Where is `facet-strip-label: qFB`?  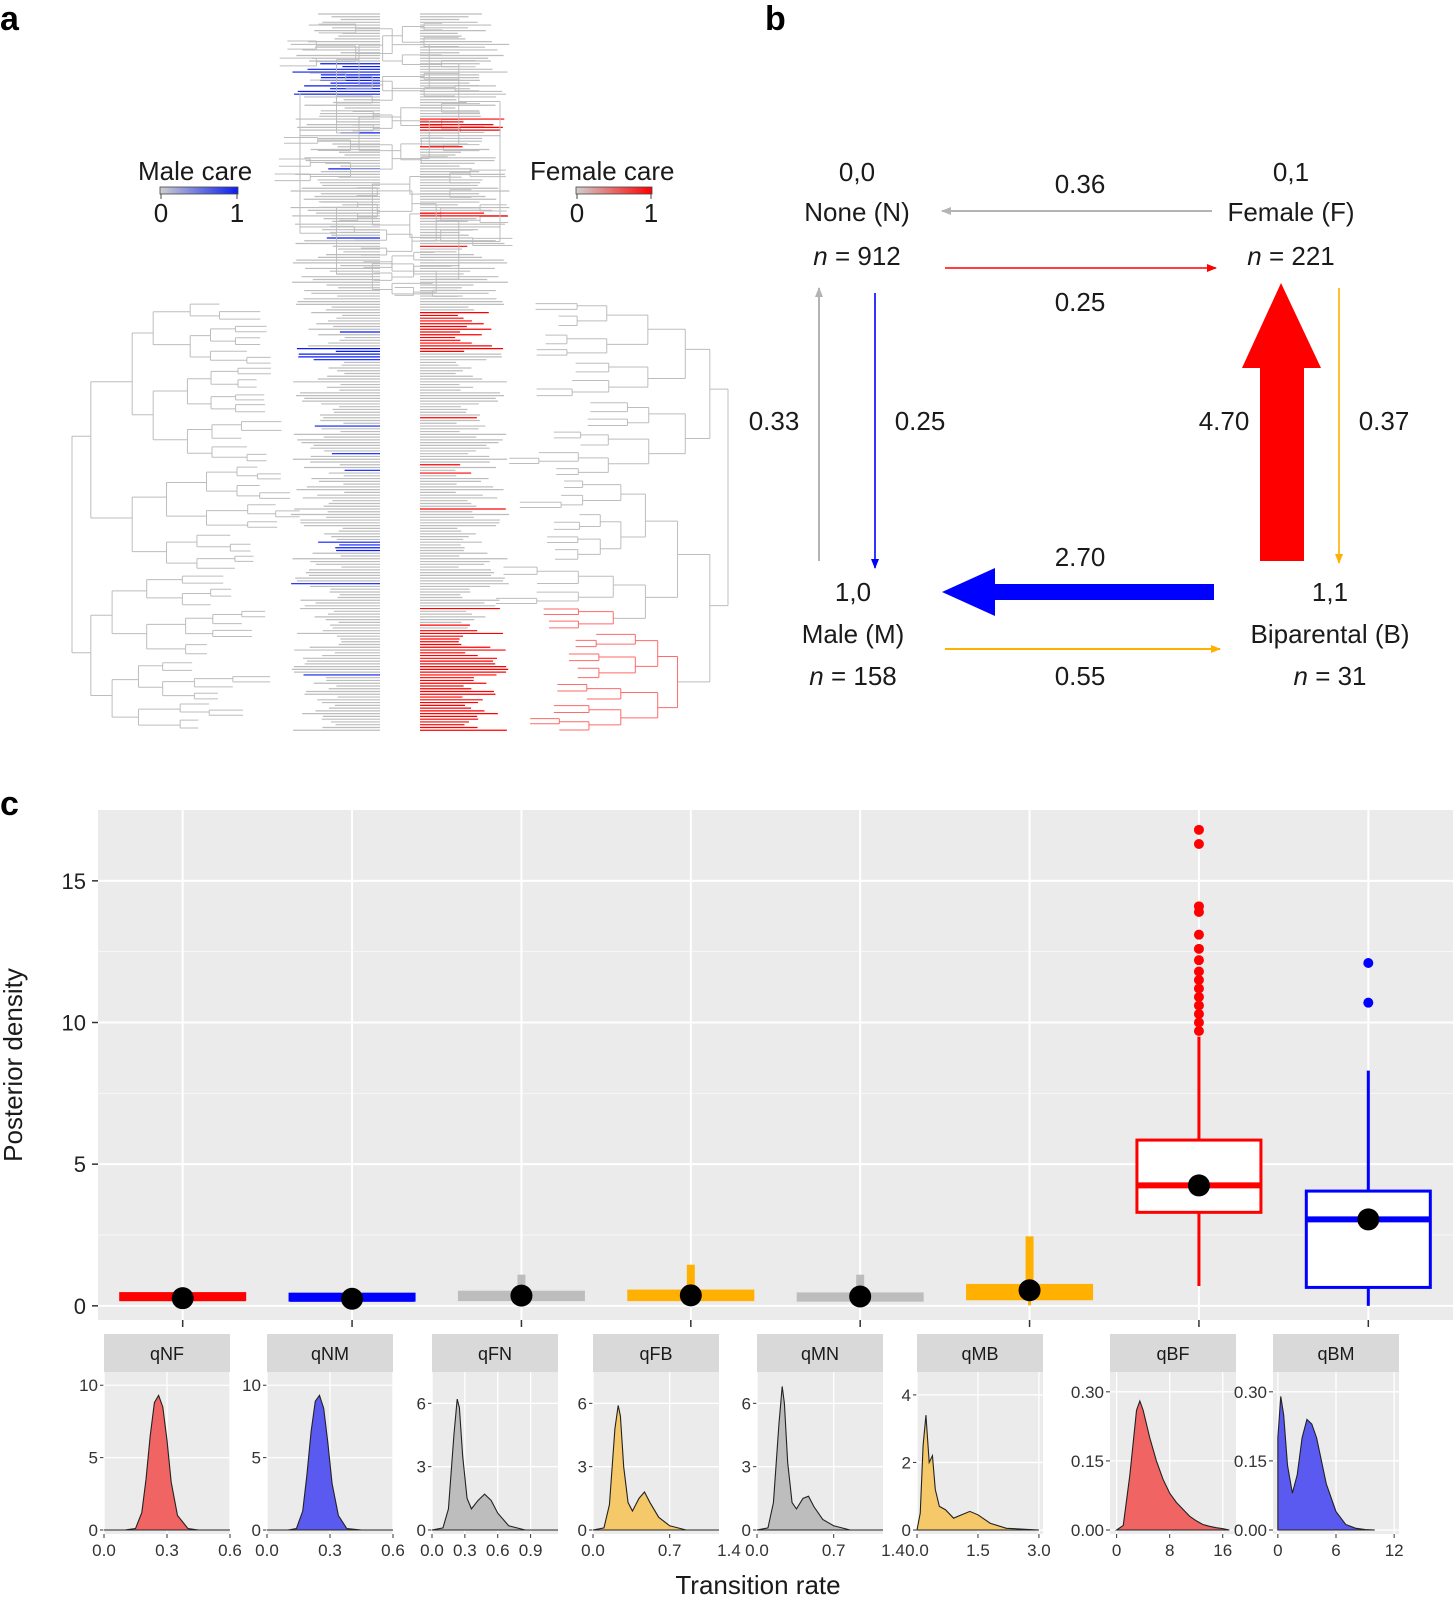
facet-strip-label: qFB is located at coordinates (655, 1354).